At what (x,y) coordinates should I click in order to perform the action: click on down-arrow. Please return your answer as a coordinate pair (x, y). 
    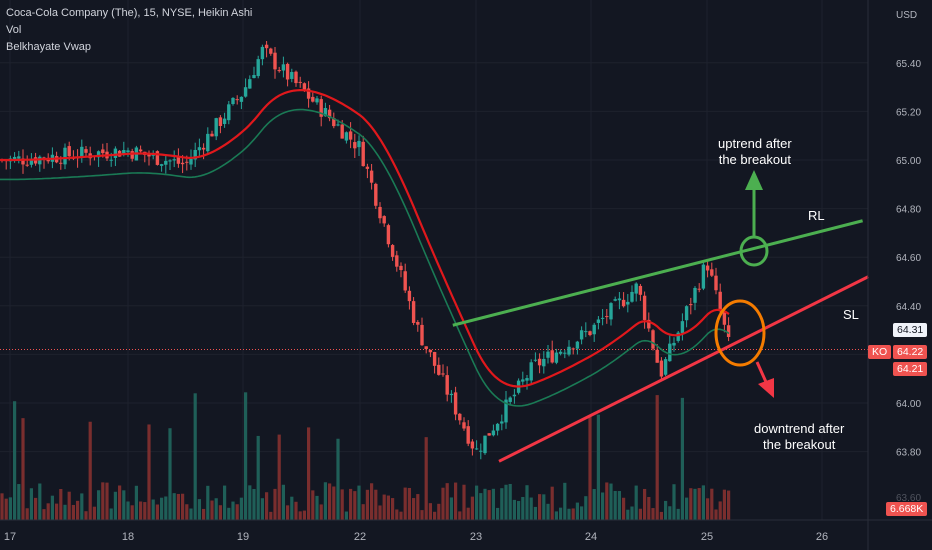
    Looking at the image, I should click on (764, 379).